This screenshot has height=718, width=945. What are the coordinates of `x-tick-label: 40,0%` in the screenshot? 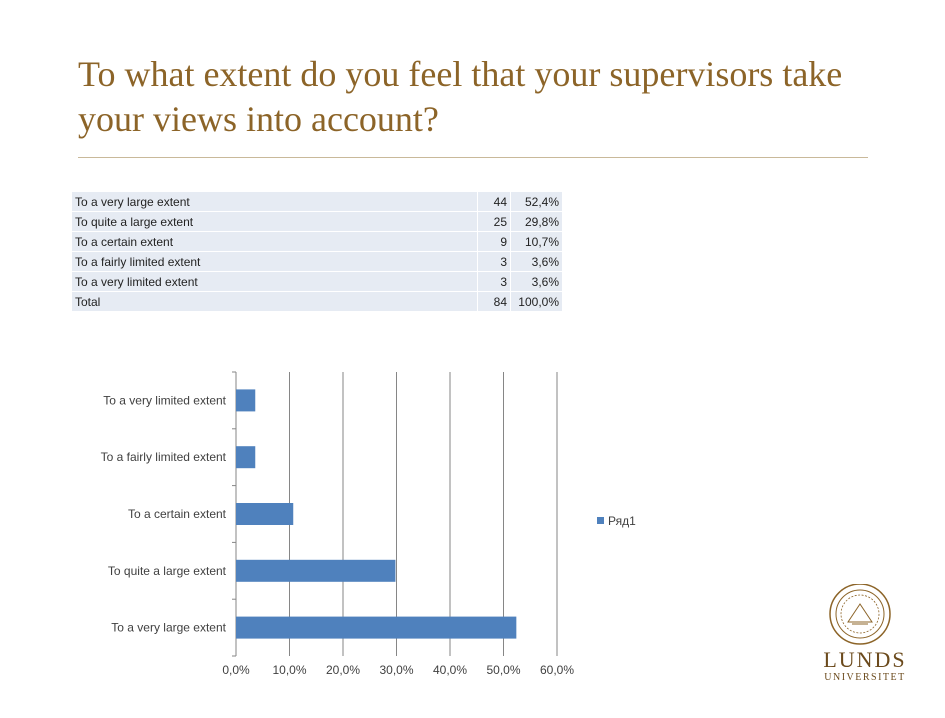 It's located at (450, 670).